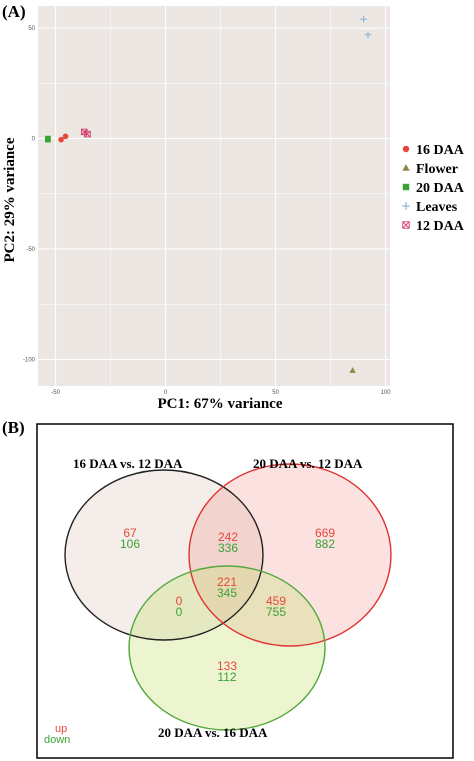 This screenshot has width=474, height=761. Describe the element at coordinates (386, 393) in the screenshot. I see `x-tick-label: 100` at that location.